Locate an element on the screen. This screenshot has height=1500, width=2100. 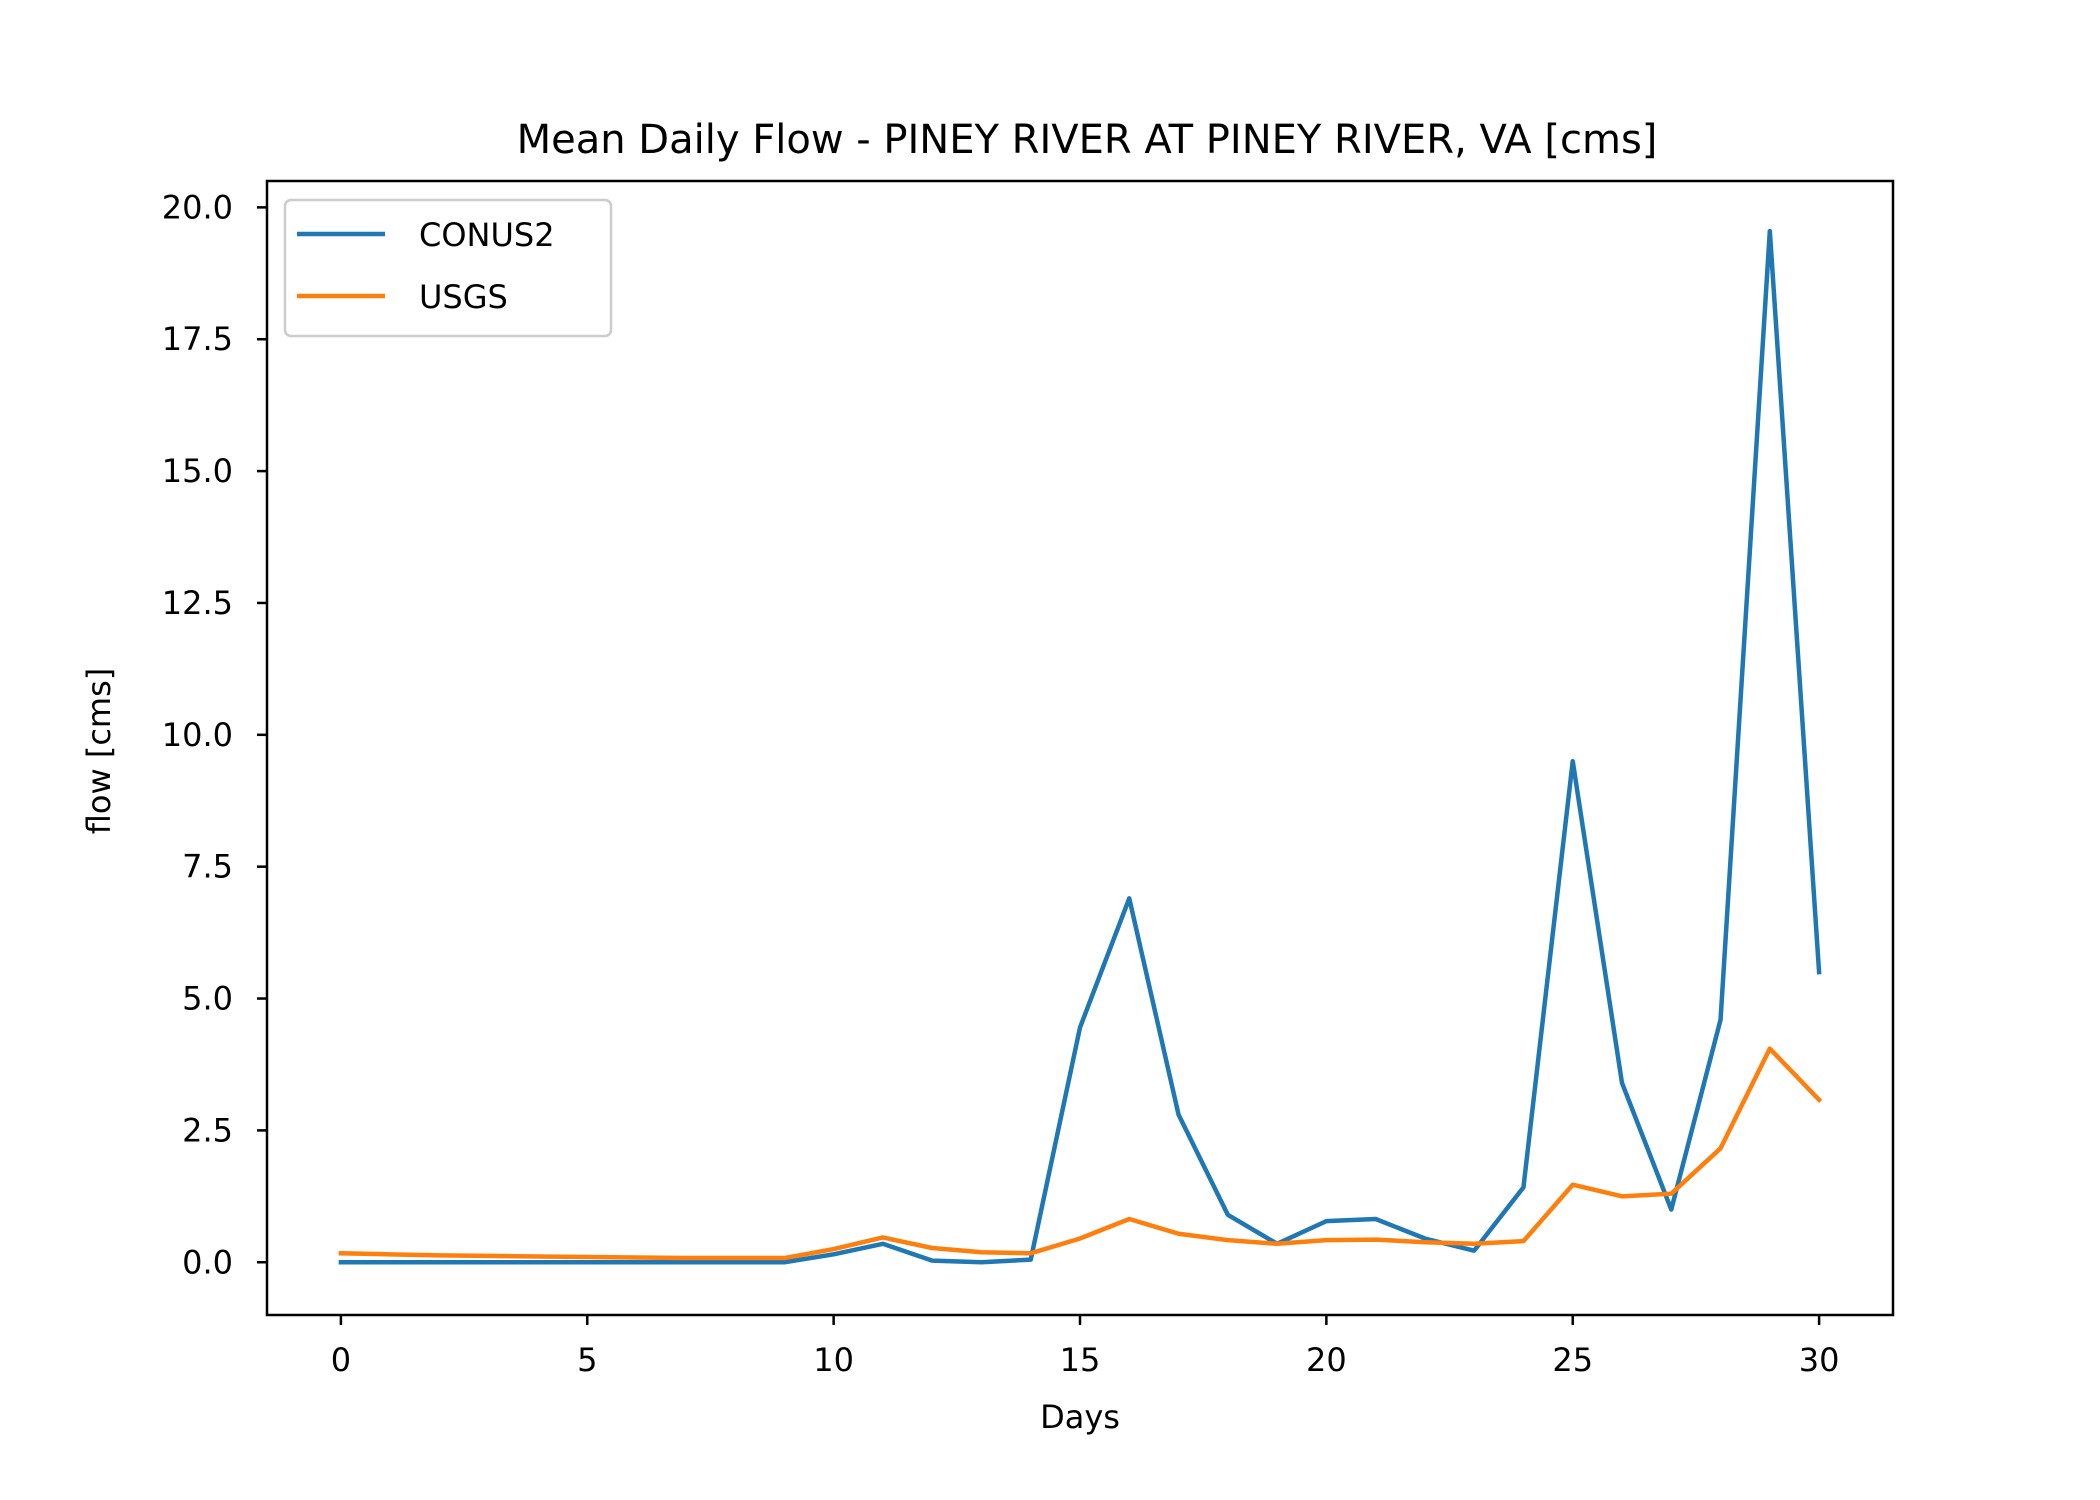
y-tick-label: 0.0 is located at coordinates (207, 1262).